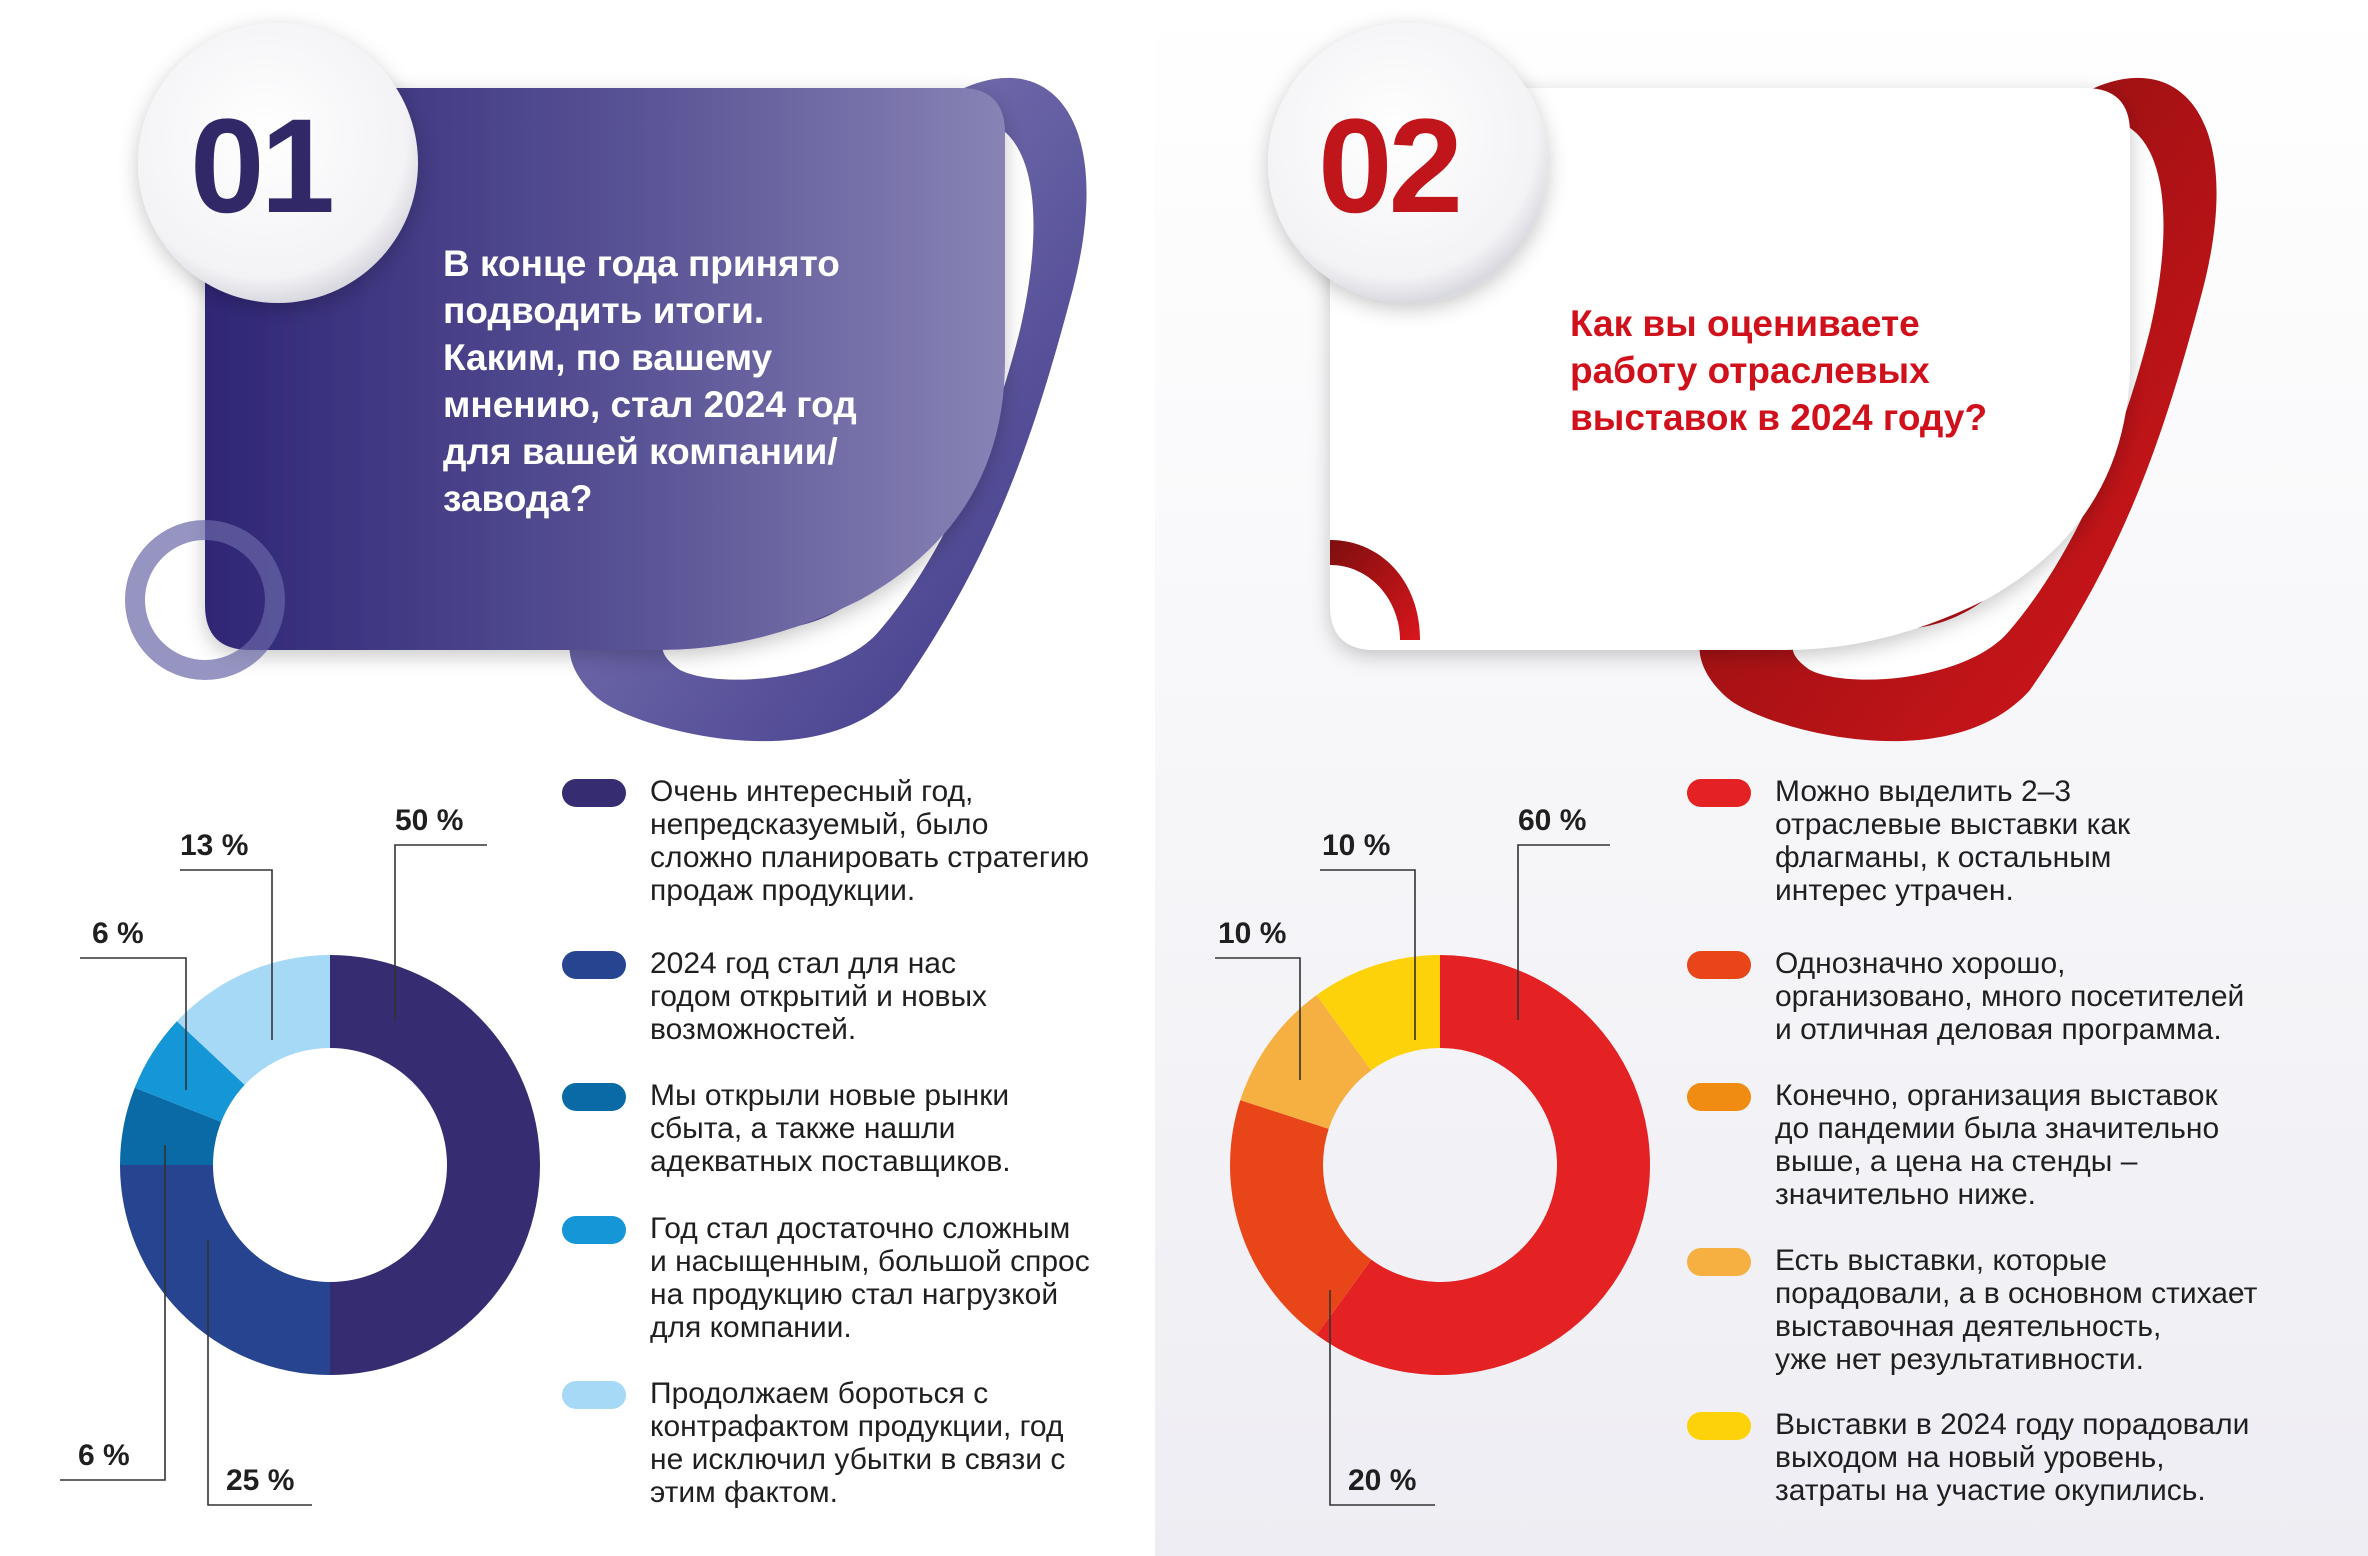 This screenshot has height=1556, width=2368. What do you see at coordinates (429, 820) in the screenshot?
I see `data-label: 50 %` at bounding box center [429, 820].